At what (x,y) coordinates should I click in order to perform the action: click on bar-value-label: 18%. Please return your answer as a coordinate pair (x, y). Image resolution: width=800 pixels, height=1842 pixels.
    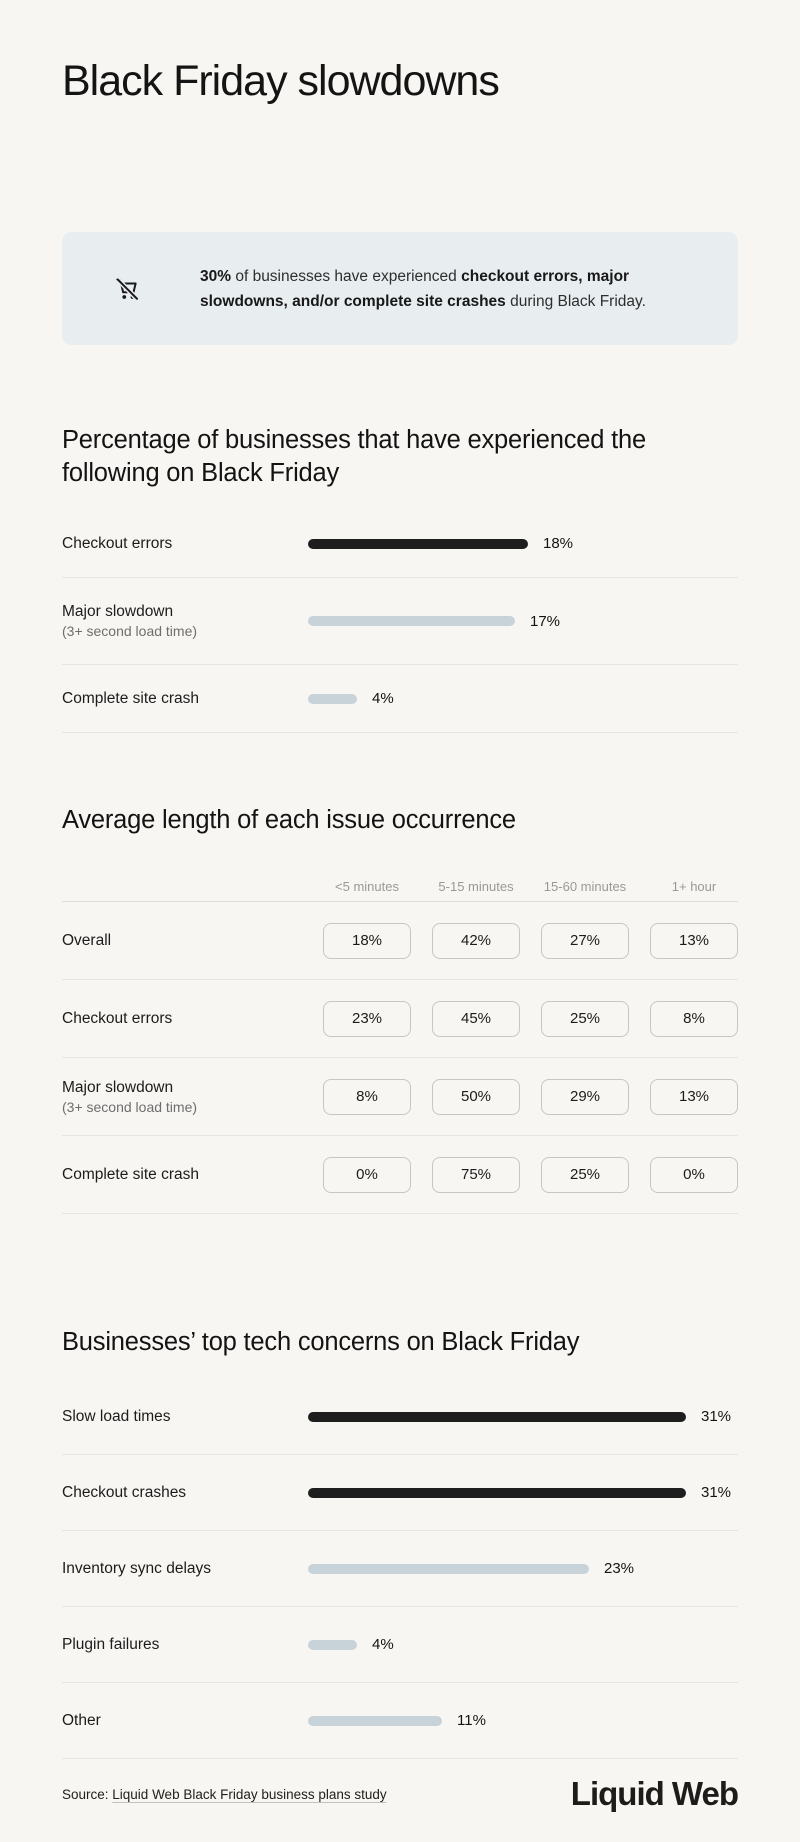
    Looking at the image, I should click on (558, 544).